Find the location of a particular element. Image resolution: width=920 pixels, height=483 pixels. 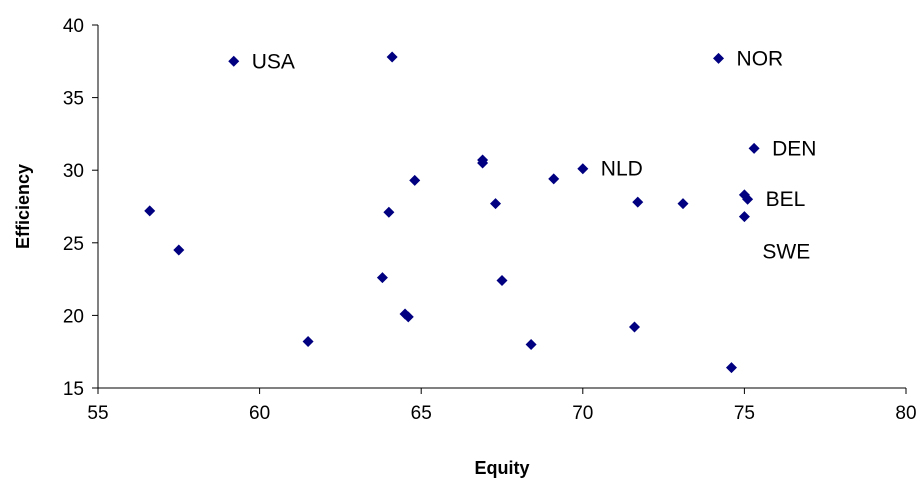

y-tick-label: 15 is located at coordinates (73, 389).